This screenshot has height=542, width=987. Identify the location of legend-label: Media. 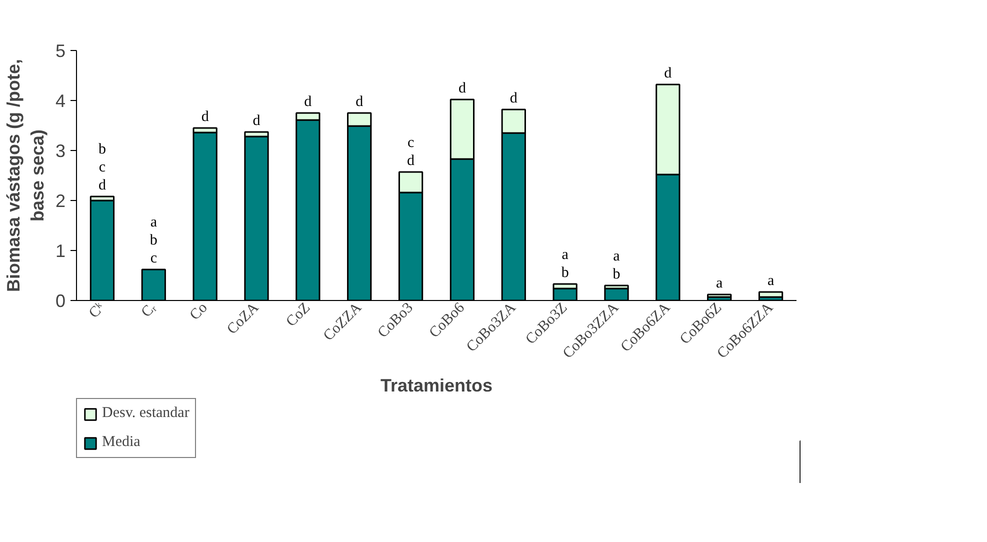
(121, 442).